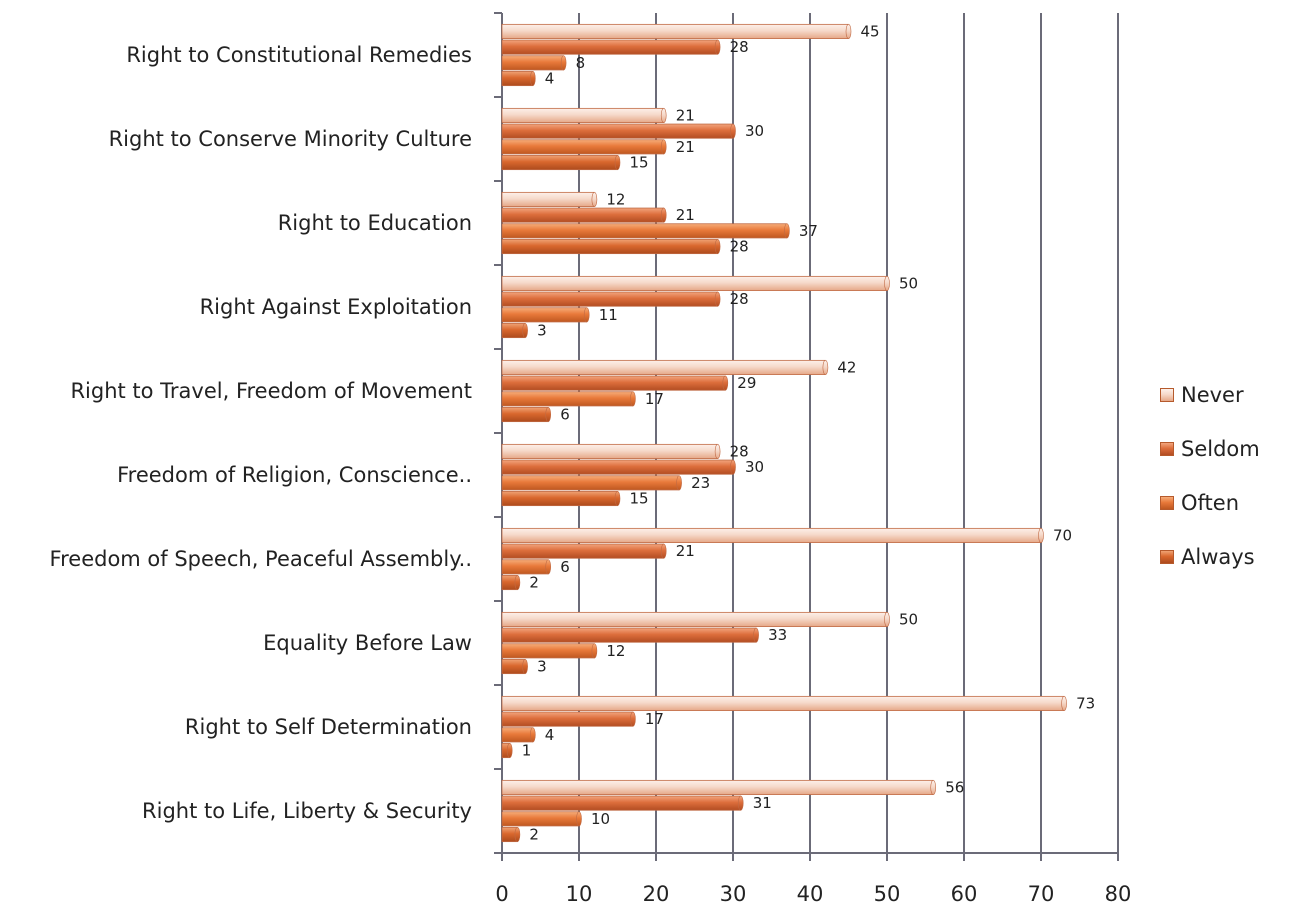 This screenshot has width=1301, height=910. I want to click on chart-legend: Never Seldom Often Always, so click(1210, 476).